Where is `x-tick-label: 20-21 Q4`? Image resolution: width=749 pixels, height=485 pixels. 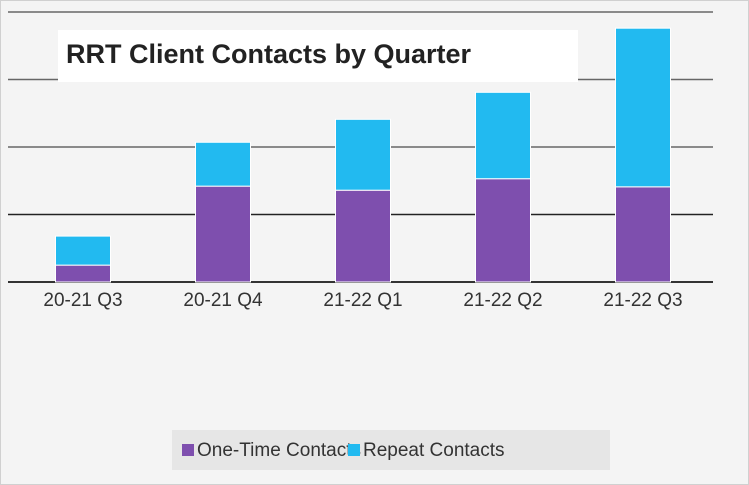
x-tick-label: 20-21 Q4 is located at coordinates (223, 300).